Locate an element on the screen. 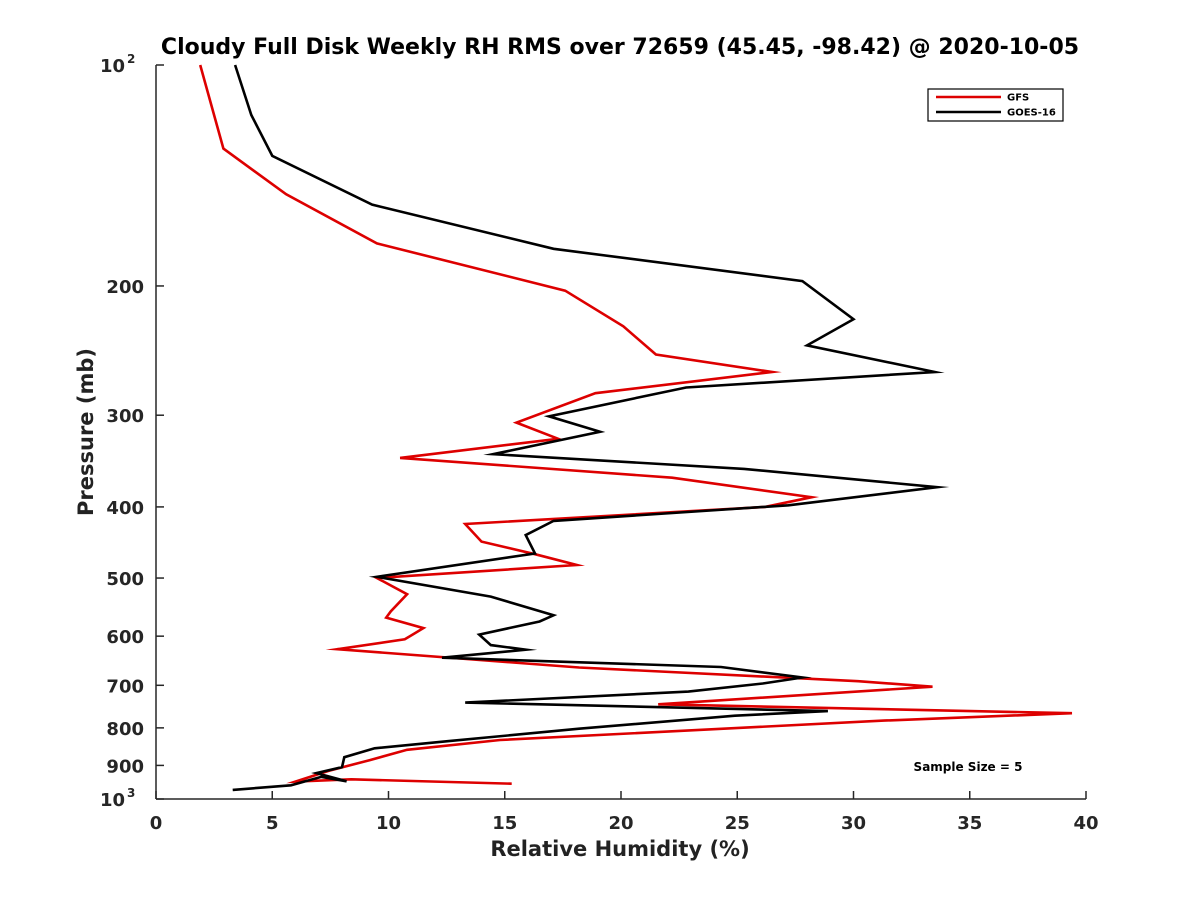 Image resolution: width=1200 pixels, height=900 pixels. x-tick-label: 35 is located at coordinates (969, 823).